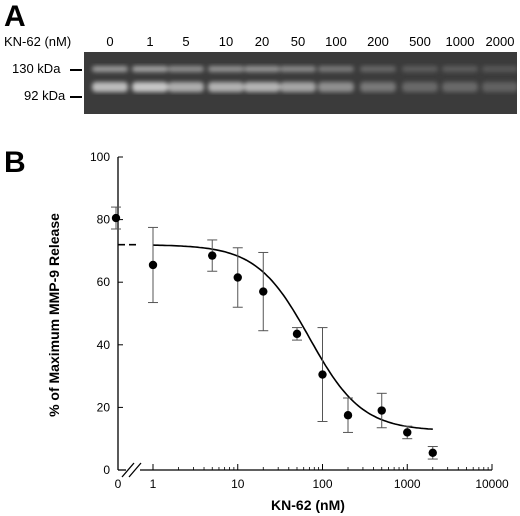 Image resolution: width=520 pixels, height=516 pixels. What do you see at coordinates (308, 505) in the screenshot?
I see `x-axis-label: KN-62 (nM)` at bounding box center [308, 505].